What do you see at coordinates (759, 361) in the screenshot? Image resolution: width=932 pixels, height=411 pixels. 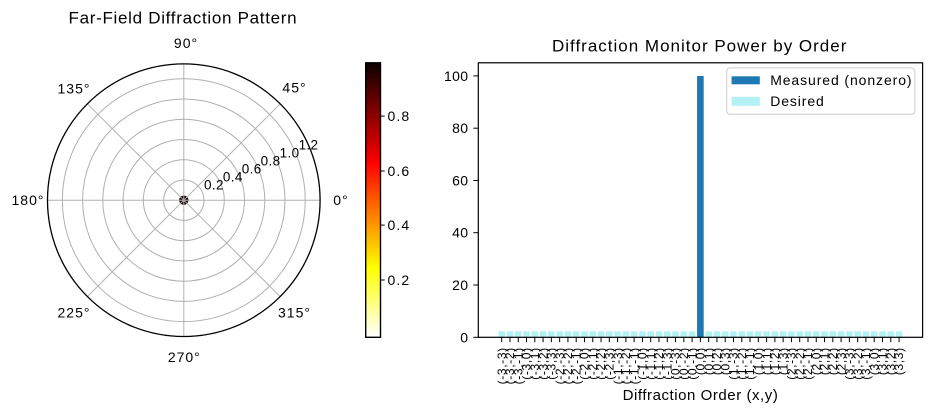 I see `svg-text: (1,0)` at bounding box center [759, 361].